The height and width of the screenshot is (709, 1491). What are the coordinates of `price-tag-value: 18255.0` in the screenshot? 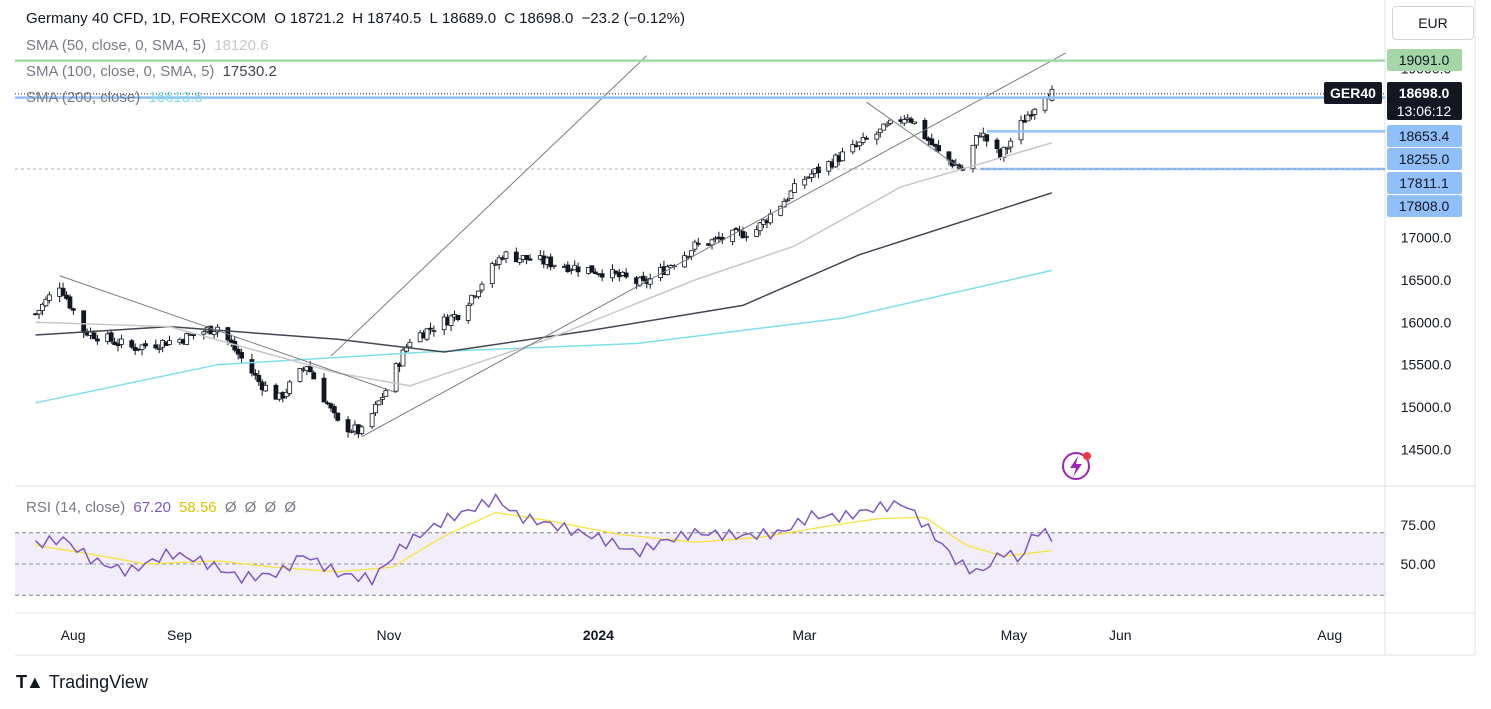 It's located at (1424, 159).